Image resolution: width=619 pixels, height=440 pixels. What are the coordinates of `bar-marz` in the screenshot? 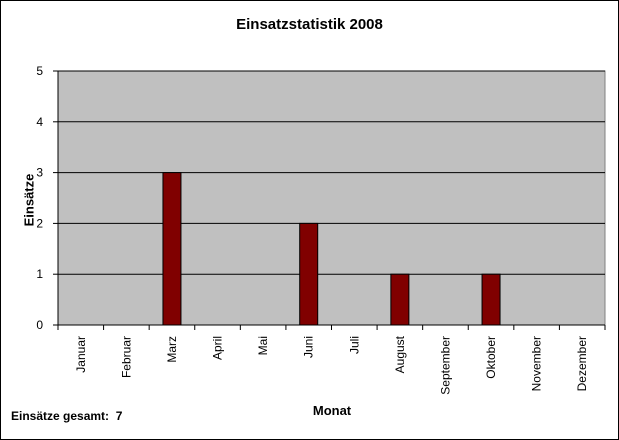 It's located at (172, 249).